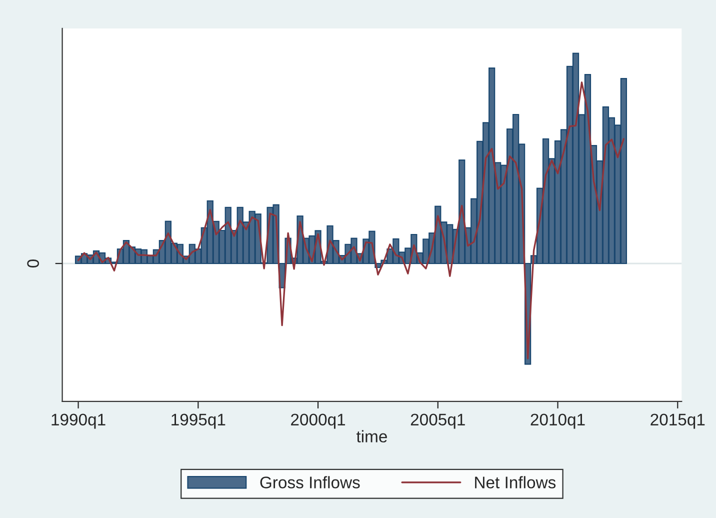 This screenshot has width=716, height=518. What do you see at coordinates (437, 421) in the screenshot?
I see `x-tick-label: 2005q1` at bounding box center [437, 421].